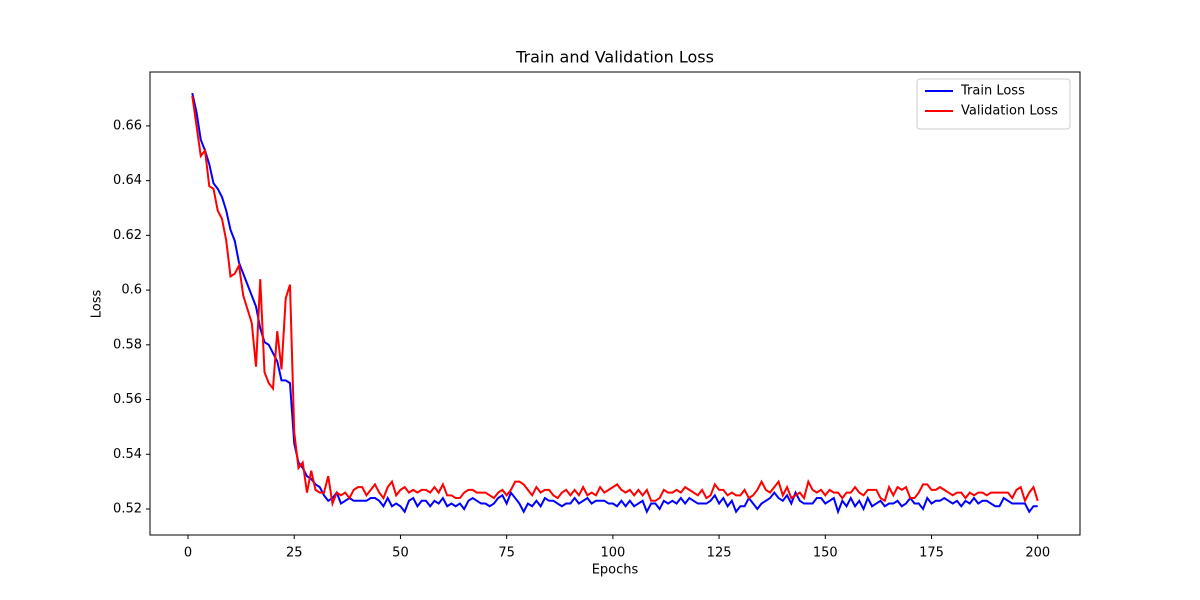 Image resolution: width=1200 pixels, height=600 pixels. Describe the element at coordinates (127, 180) in the screenshot. I see `y-tick-label: 0.64` at that location.